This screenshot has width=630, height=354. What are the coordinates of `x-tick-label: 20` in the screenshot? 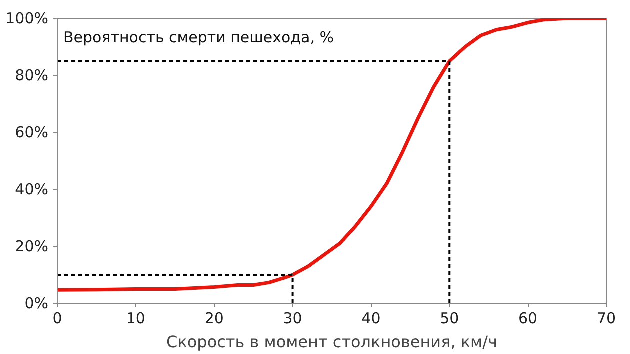 It's located at (214, 319).